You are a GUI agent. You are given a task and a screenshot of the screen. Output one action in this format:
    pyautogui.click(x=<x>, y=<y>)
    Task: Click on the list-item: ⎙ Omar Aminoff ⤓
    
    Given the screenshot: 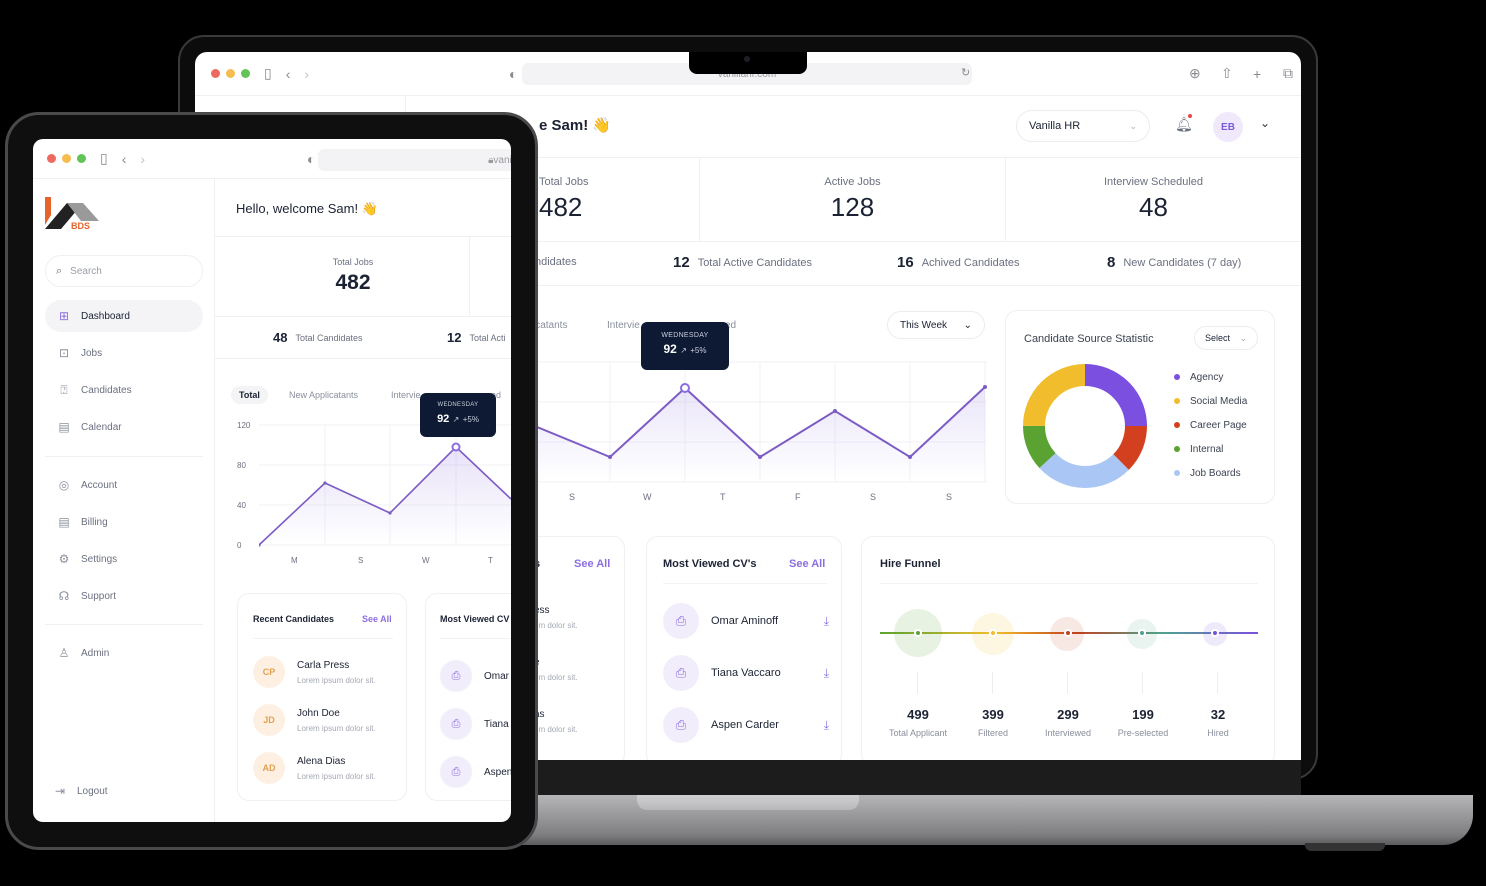 What is the action you would take?
    pyautogui.click(x=746, y=621)
    